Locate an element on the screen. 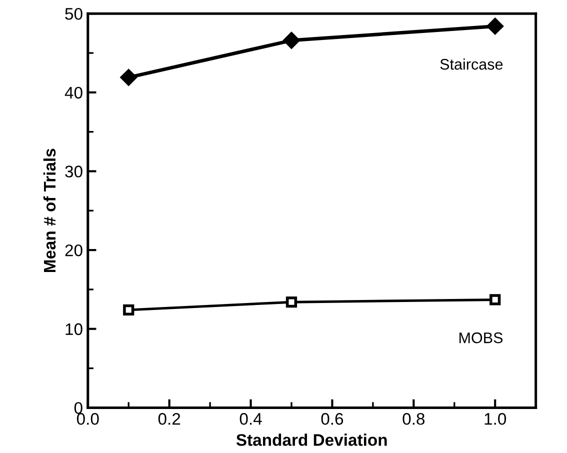 The height and width of the screenshot is (453, 567). y-tick-label: 50 is located at coordinates (73, 14).